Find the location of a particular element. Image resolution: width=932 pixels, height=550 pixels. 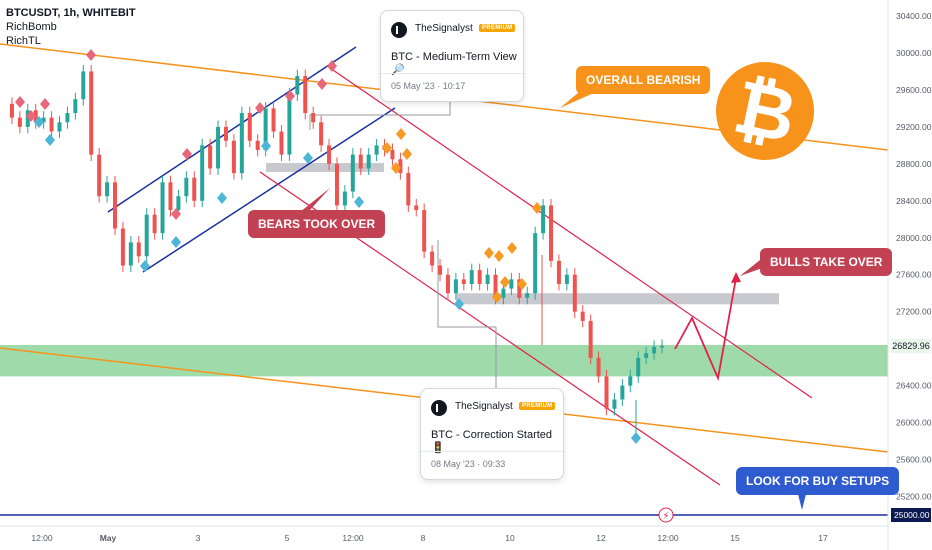

time-tick-label: 5 is located at coordinates (287, 538).